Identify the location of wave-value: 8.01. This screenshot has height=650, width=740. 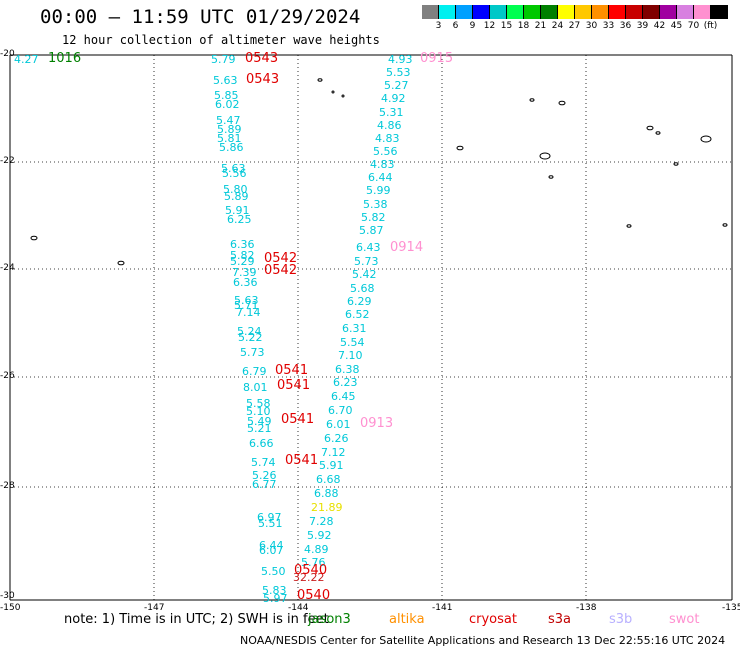
(255, 387).